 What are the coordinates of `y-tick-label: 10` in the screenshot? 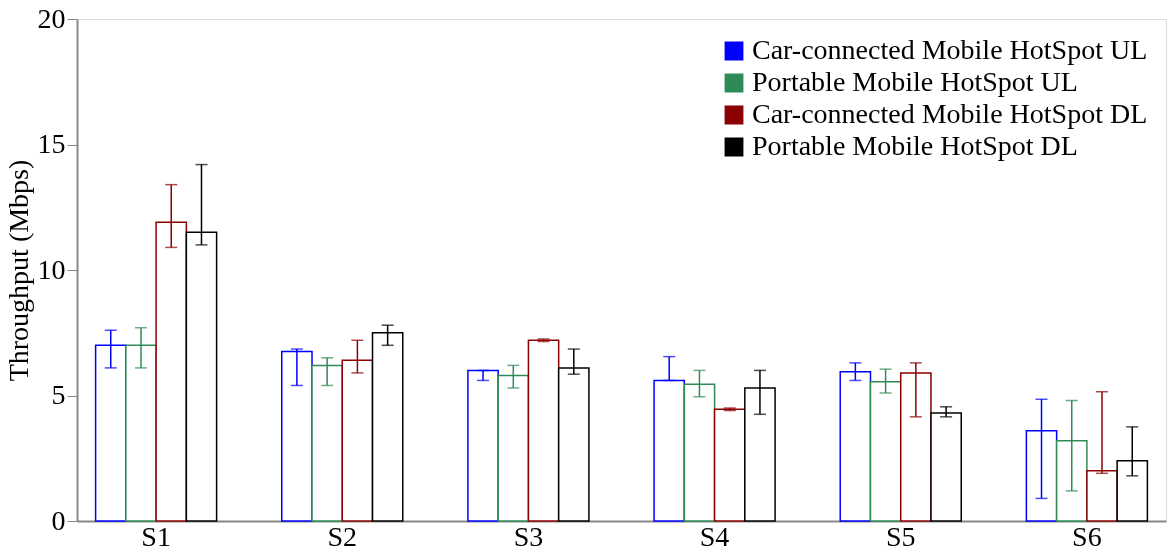 It's located at (51, 269).